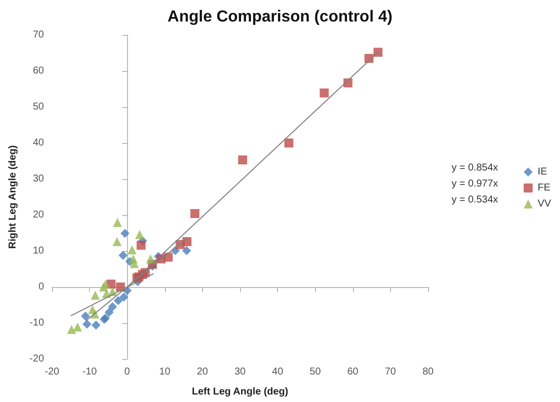 The width and height of the screenshot is (560, 402). What do you see at coordinates (38, 35) in the screenshot?
I see `y-tick-label: 70` at bounding box center [38, 35].